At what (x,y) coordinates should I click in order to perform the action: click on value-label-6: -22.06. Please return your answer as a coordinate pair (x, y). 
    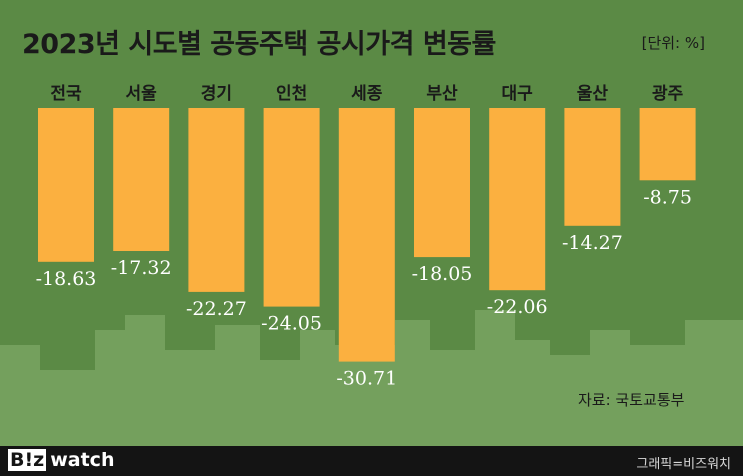
    Looking at the image, I should click on (517, 307).